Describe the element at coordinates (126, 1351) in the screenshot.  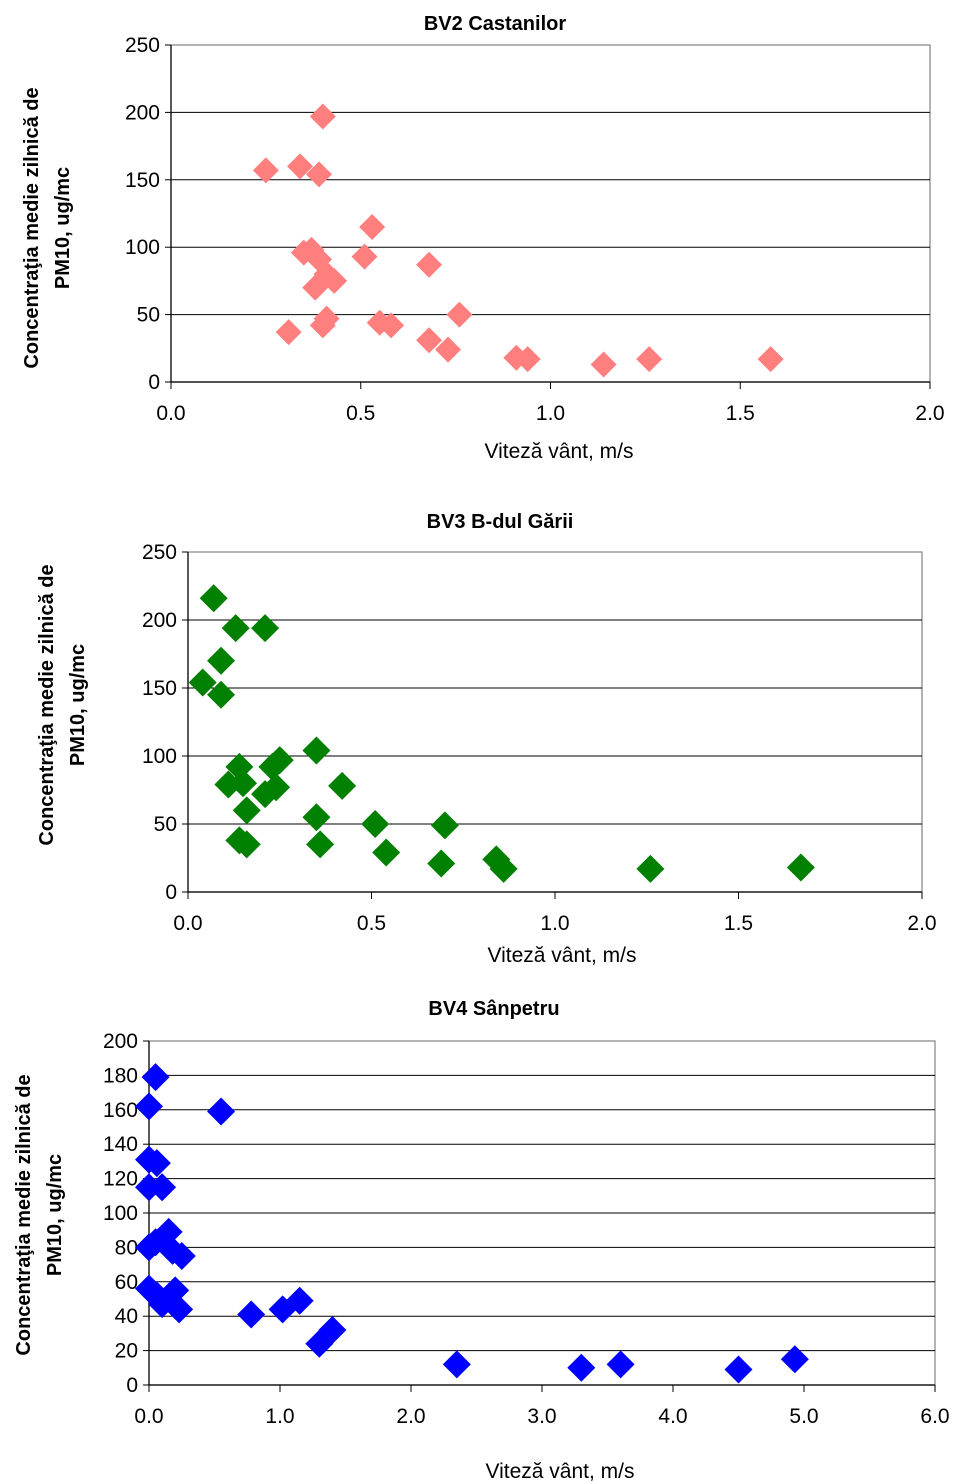
I see `y-tick-label: 20` at that location.